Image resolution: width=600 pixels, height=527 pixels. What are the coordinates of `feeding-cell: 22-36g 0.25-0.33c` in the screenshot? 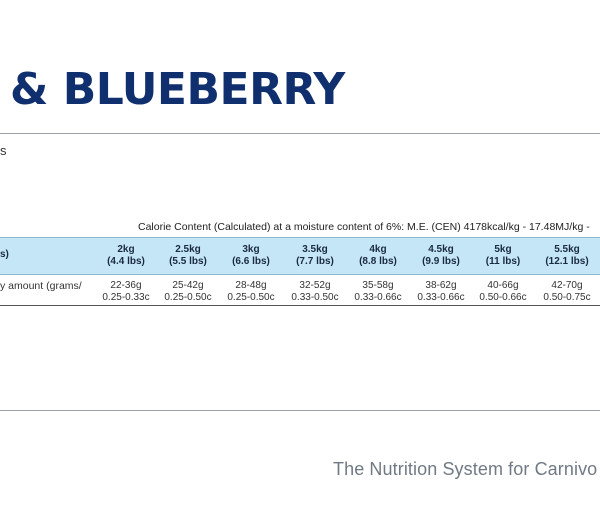 It's located at (126, 292).